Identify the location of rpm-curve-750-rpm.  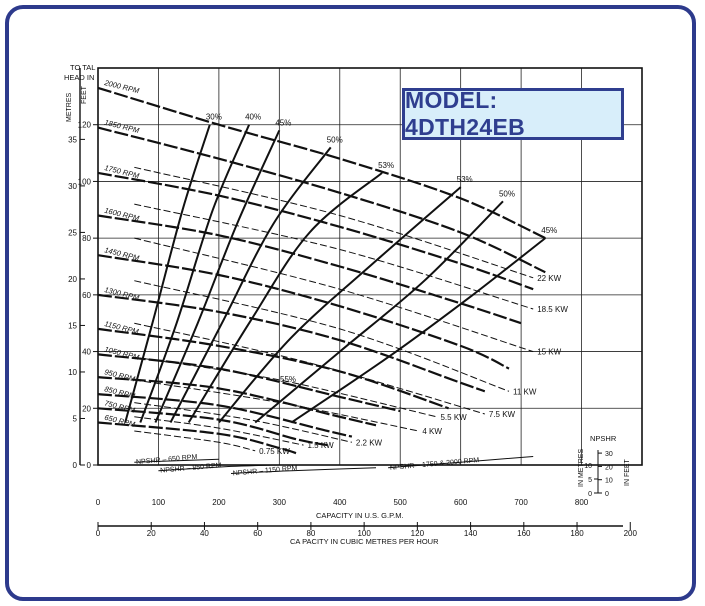
(212, 427).